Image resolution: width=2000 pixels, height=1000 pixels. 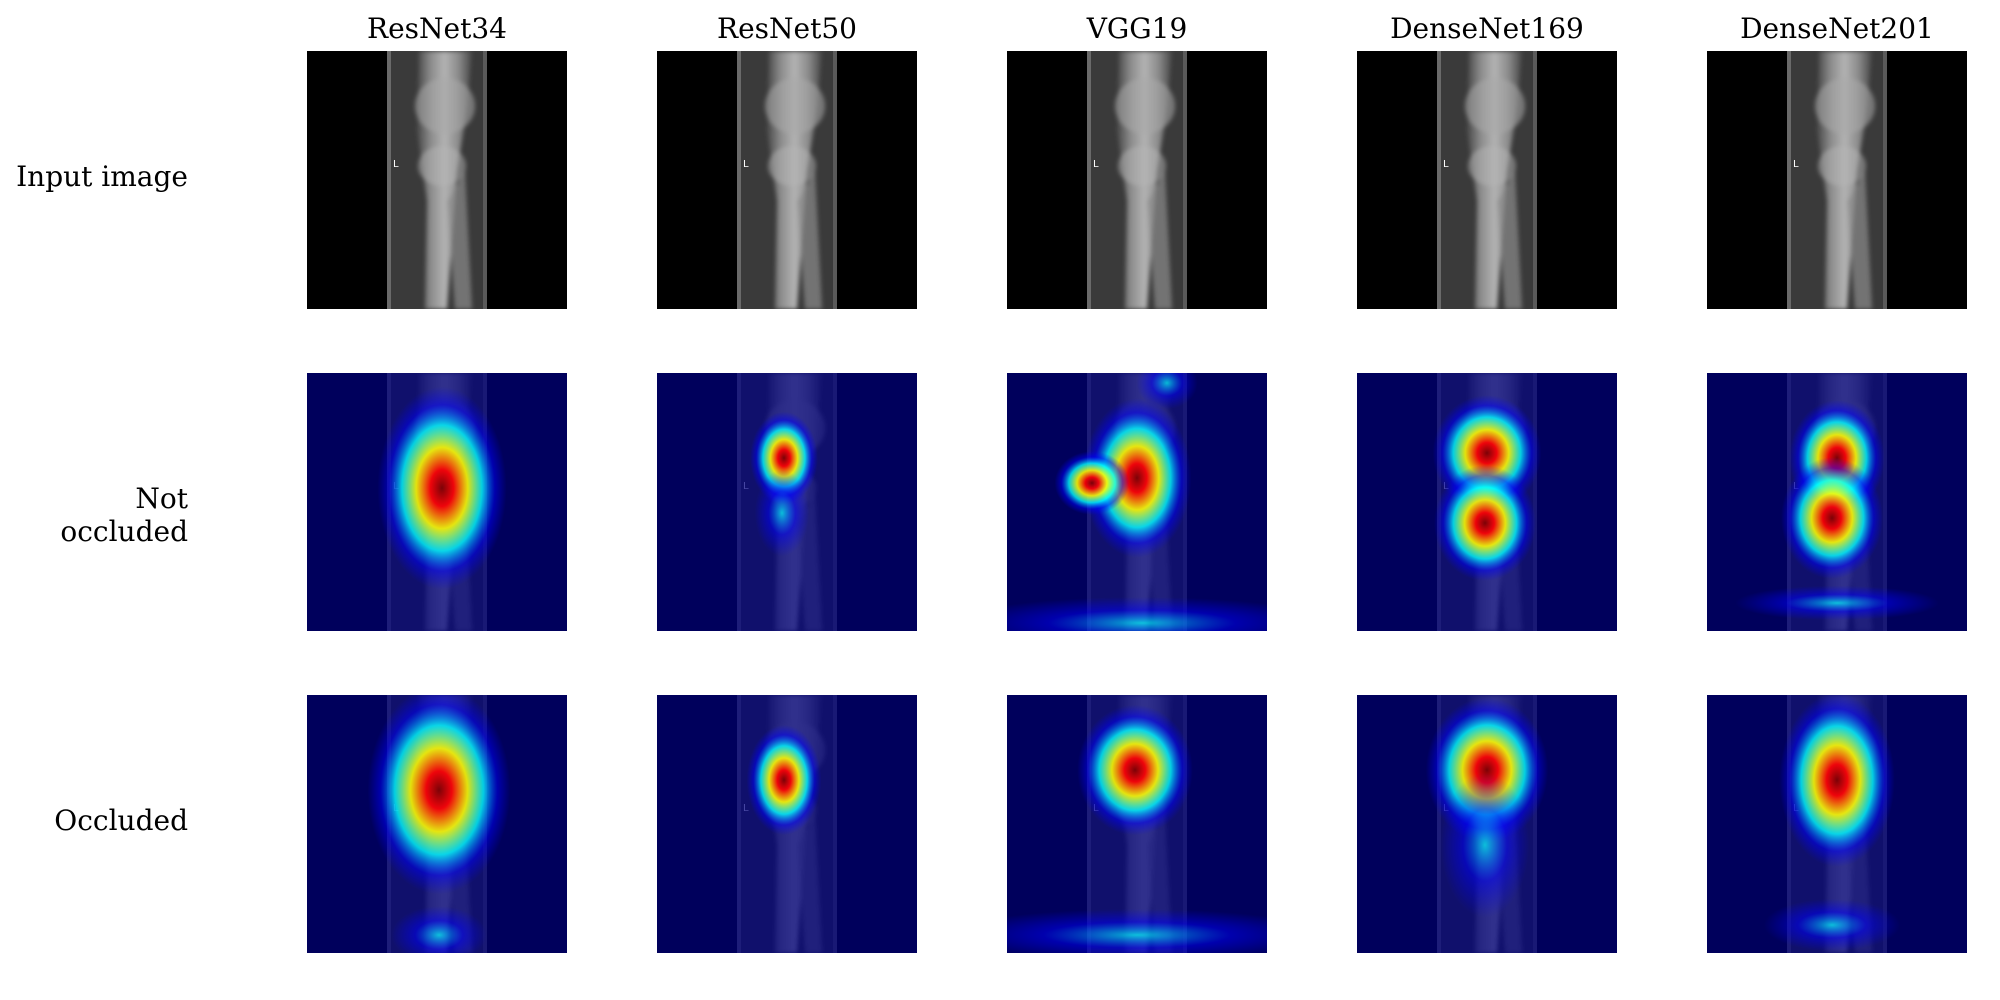 I want to click on heatmap-not-occluded-densenet201: L, so click(x=1837, y=502).